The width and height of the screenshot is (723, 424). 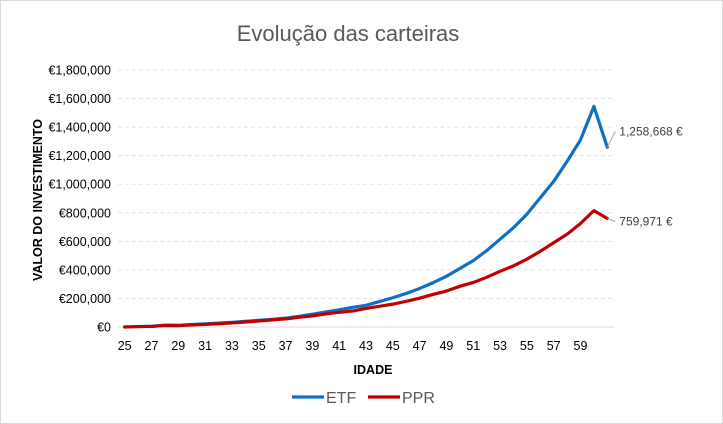 I want to click on y-axis-title: VALOR DO INVESTIMENTO, so click(x=38, y=200).